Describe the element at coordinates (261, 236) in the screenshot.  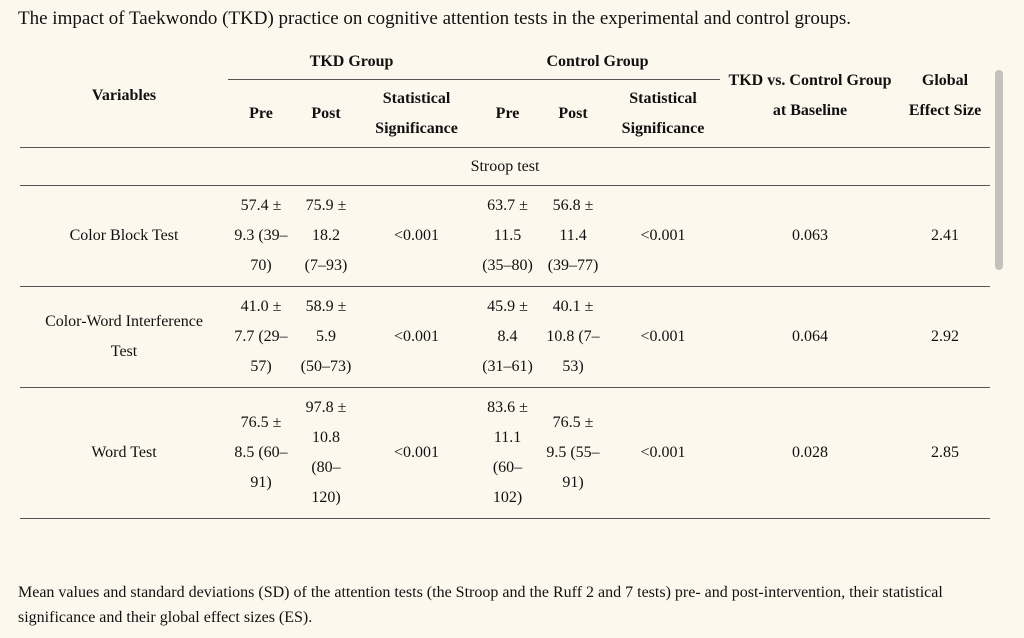
I see `value-cell: 57.4 ± 9.3 (39–70)` at that location.